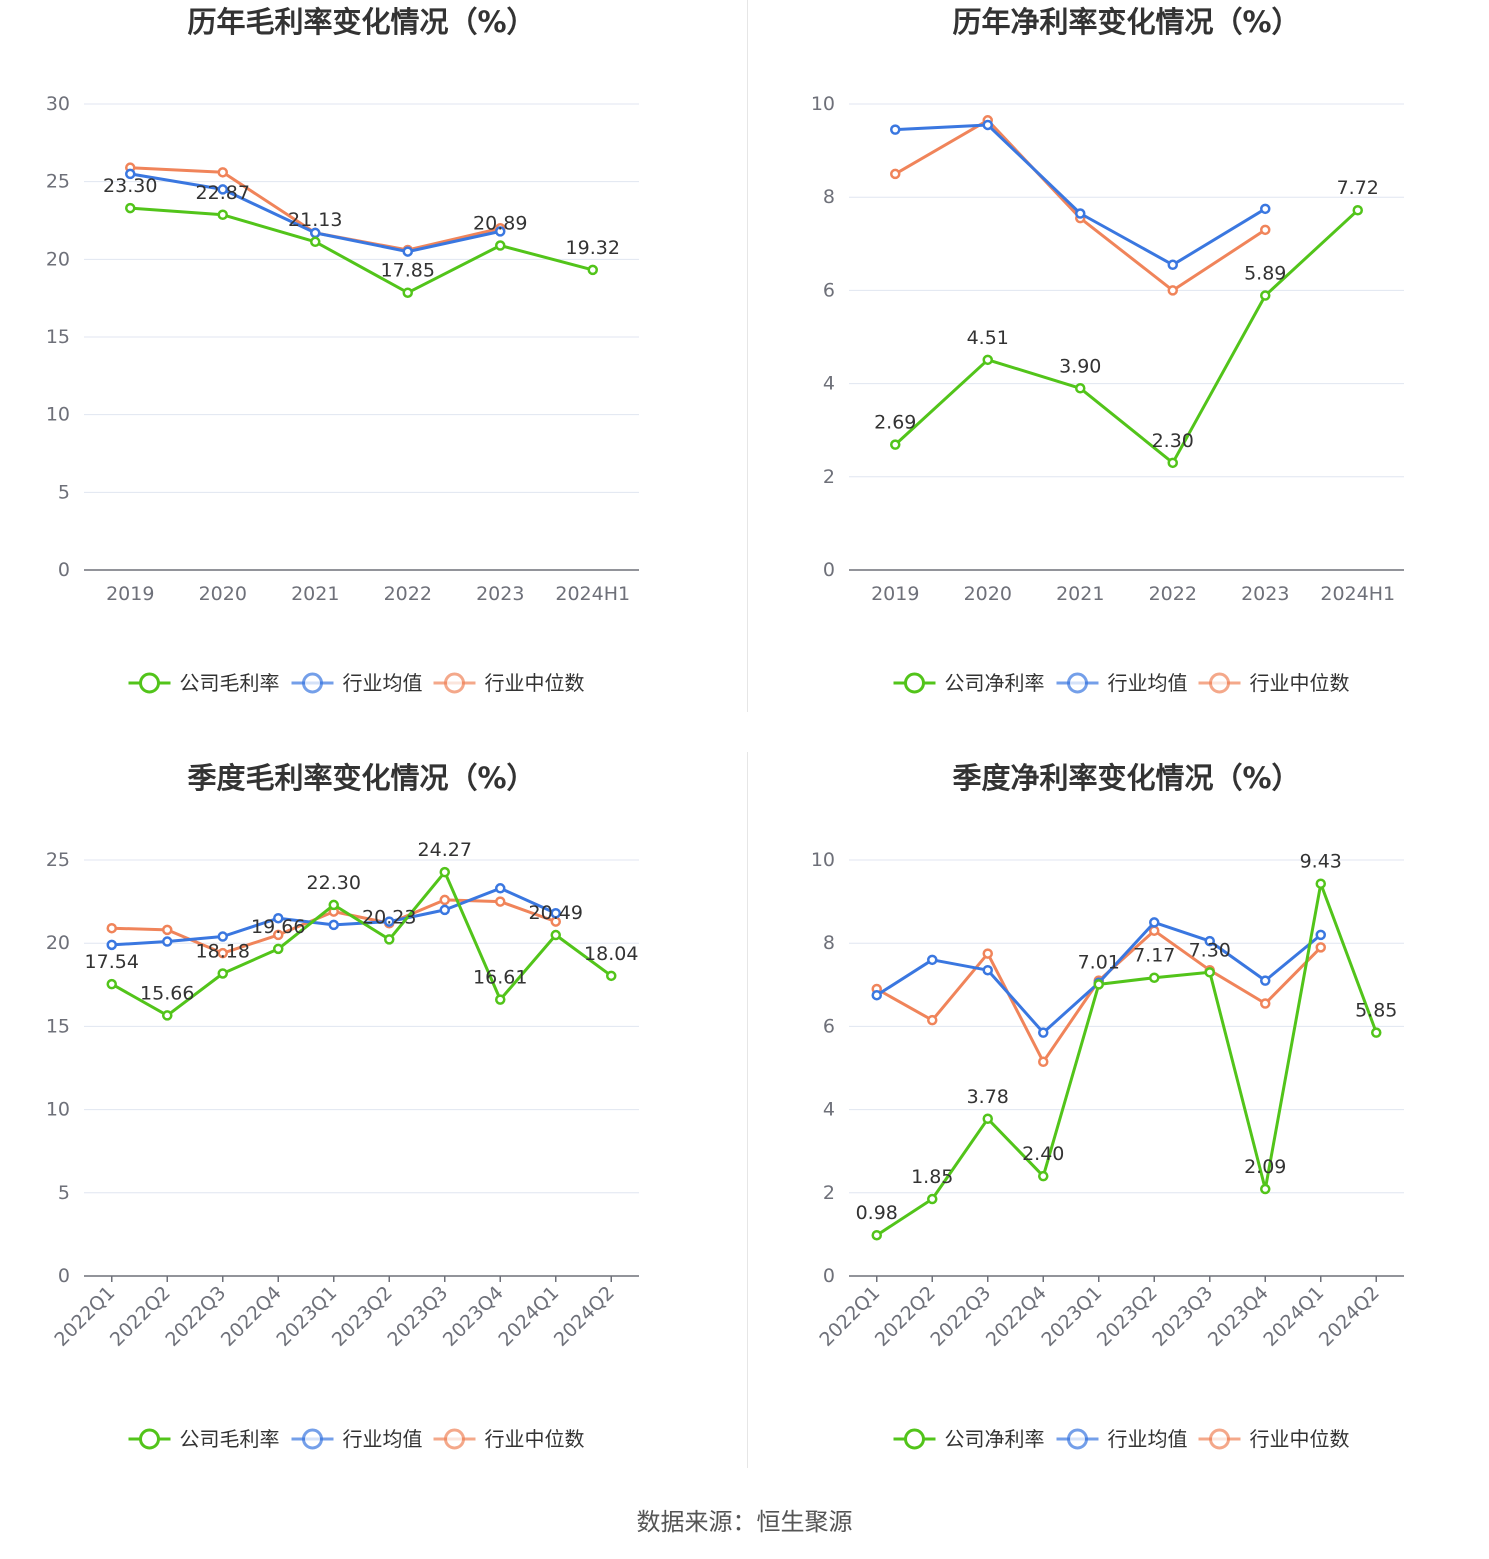 This screenshot has width=1489, height=1559. What do you see at coordinates (1300, 1439) in the screenshot?
I see `legend-label: 行业中位数` at bounding box center [1300, 1439].